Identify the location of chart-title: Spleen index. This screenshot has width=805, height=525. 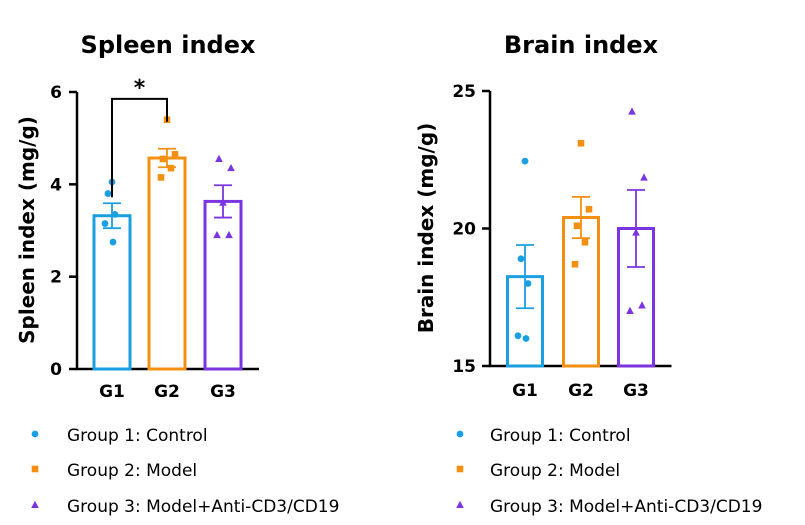
(168, 45).